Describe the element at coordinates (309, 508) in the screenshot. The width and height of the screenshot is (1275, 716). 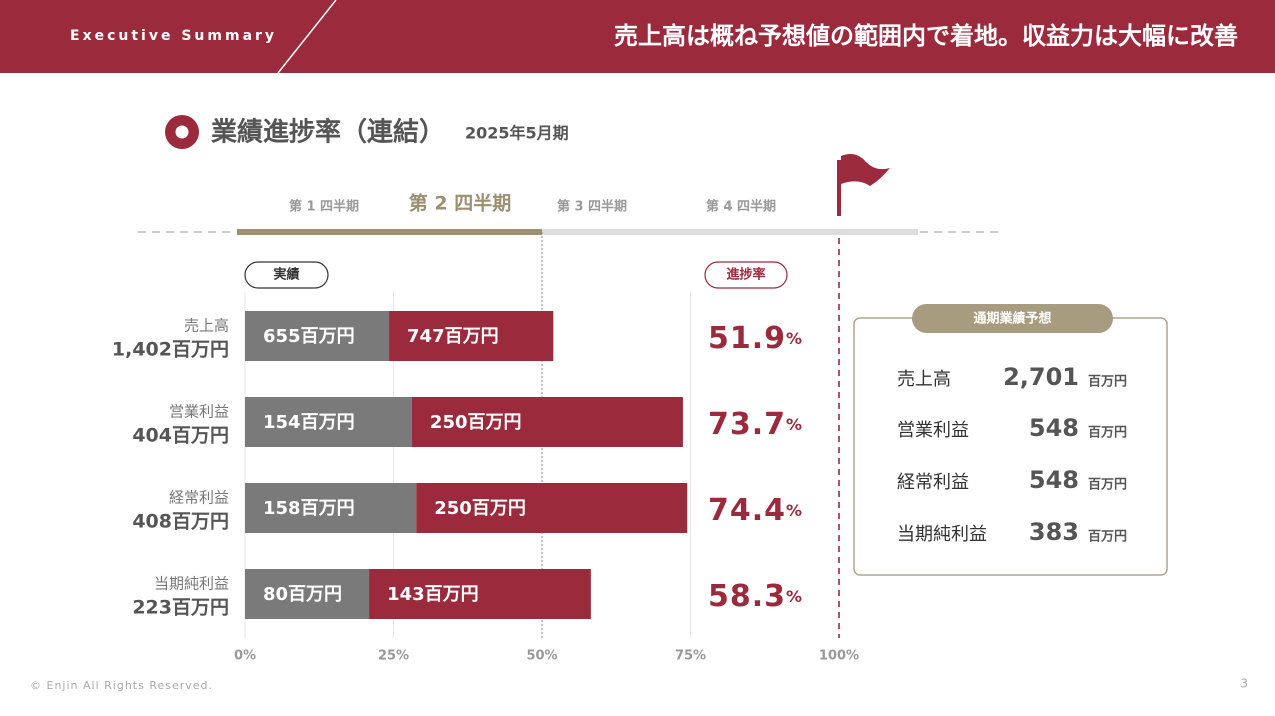
I see `segment-label: 158百万円` at that location.